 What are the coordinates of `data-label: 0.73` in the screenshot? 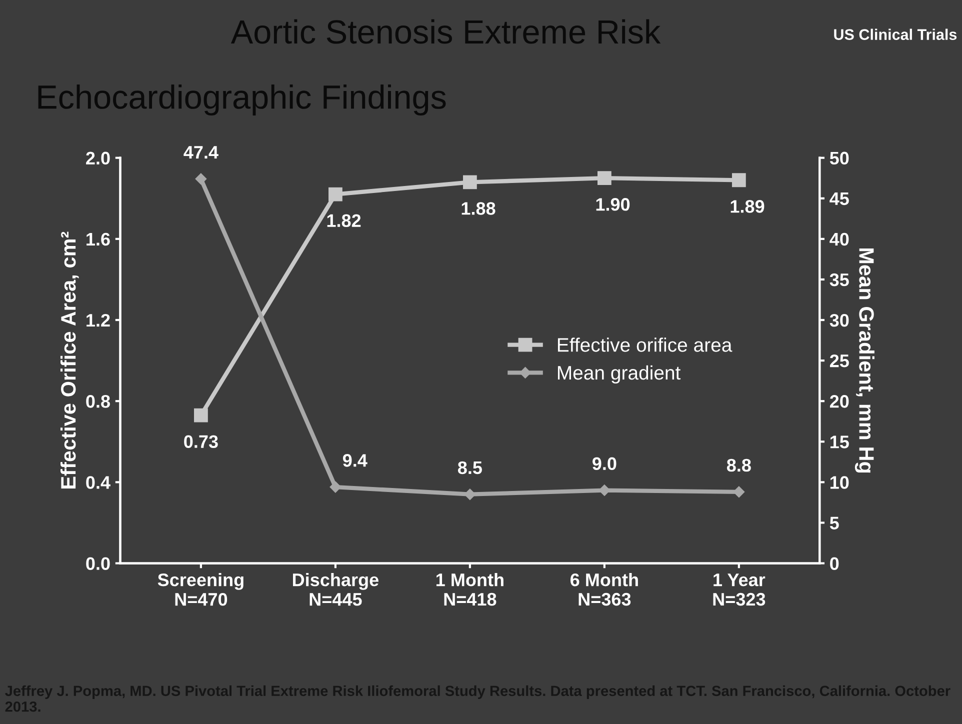 It's located at (201, 441).